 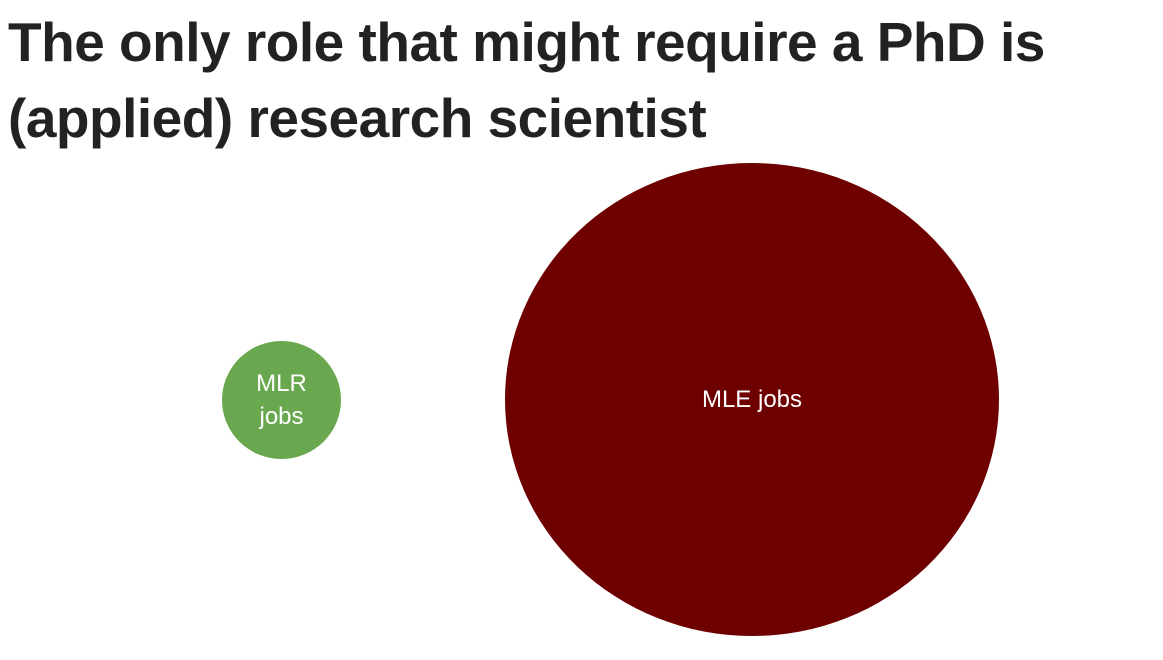 I want to click on node-label: MLR jobs, so click(x=281, y=400).